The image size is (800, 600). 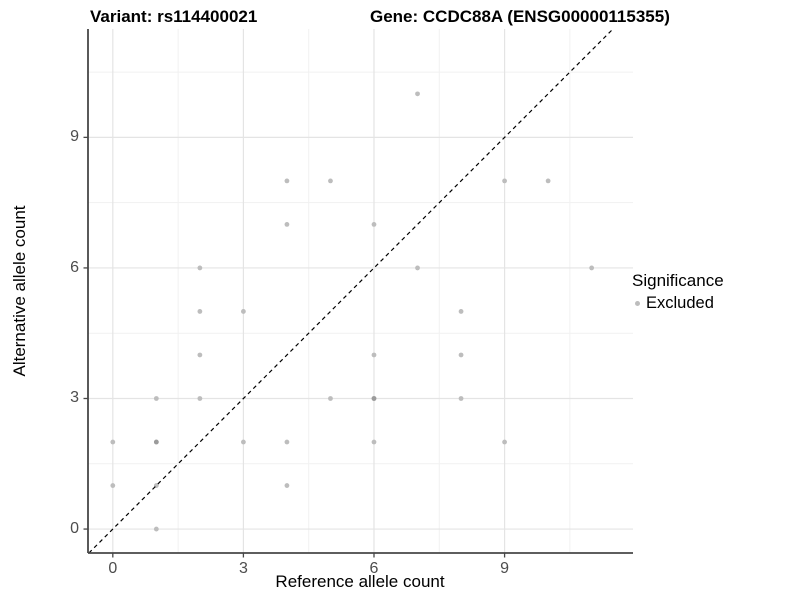 What do you see at coordinates (243, 568) in the screenshot?
I see `x-tick-label: 3` at bounding box center [243, 568].